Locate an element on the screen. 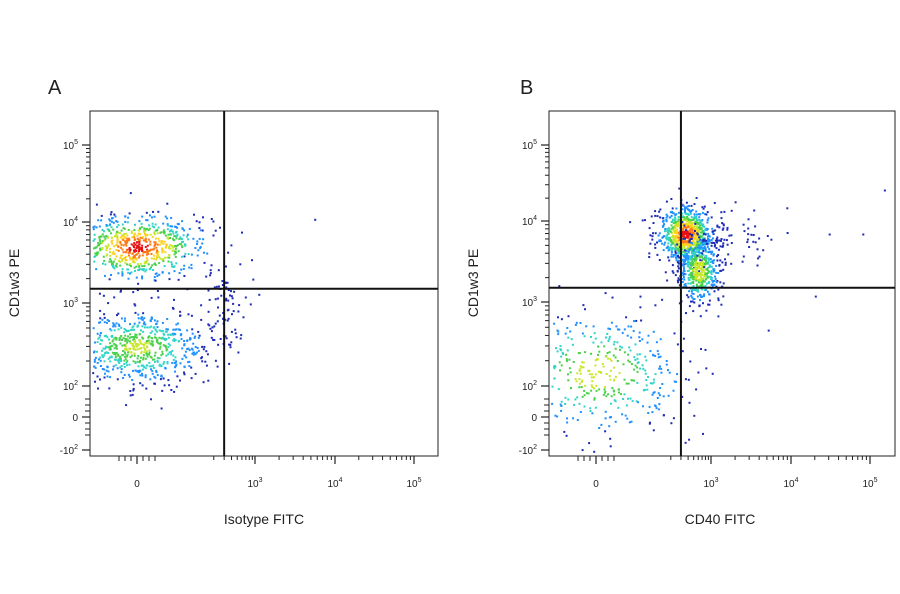 The width and height of the screenshot is (900, 594). panel-a-x-tick-label: 104 is located at coordinates (334, 483).